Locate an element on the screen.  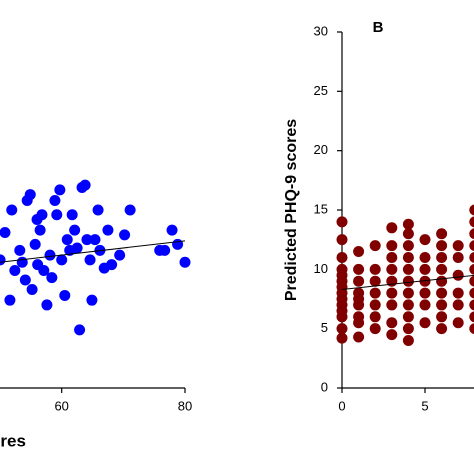
x-tick-label: 80 is located at coordinates (185, 405).